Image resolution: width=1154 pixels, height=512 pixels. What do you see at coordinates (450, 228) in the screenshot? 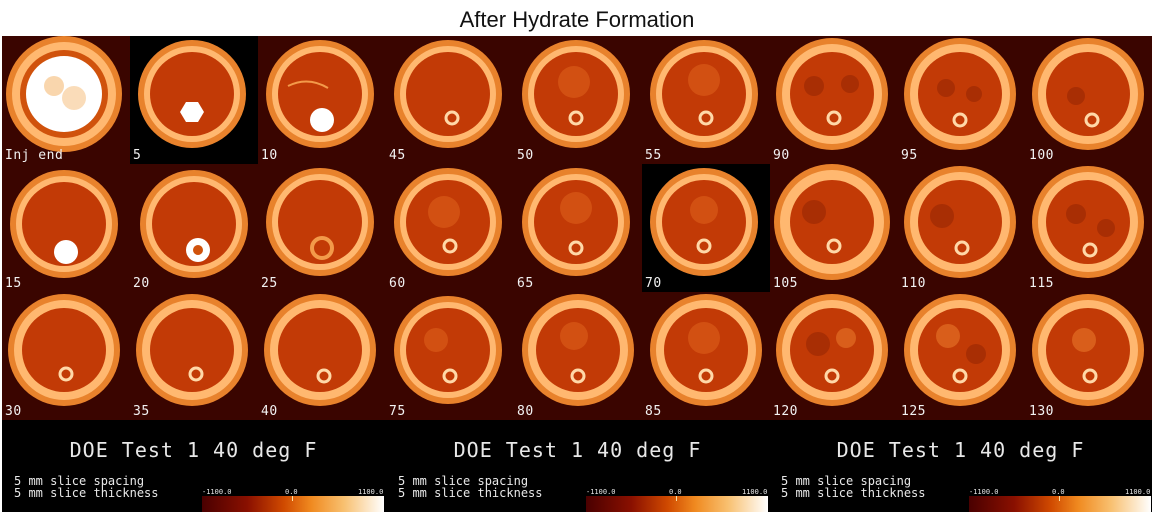
I see `ct-slice: 60` at bounding box center [450, 228].